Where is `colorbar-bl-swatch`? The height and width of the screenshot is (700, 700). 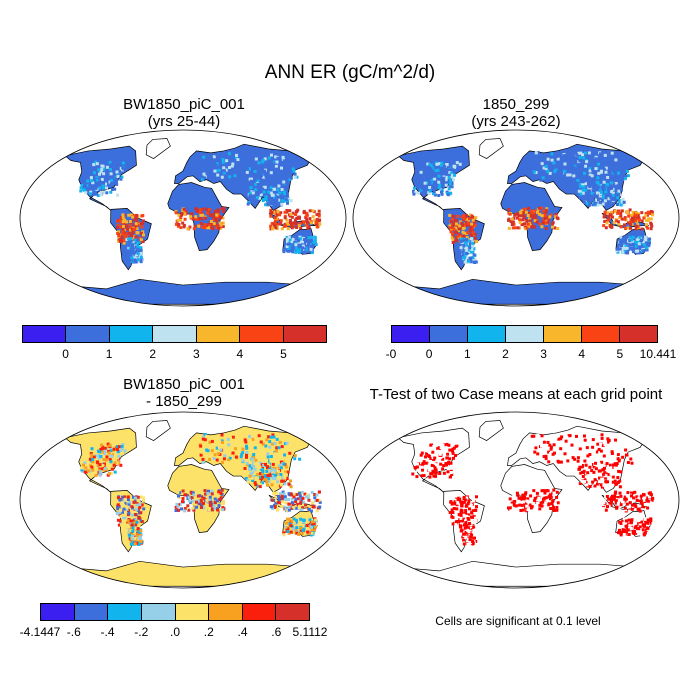 colorbar-bl-swatch is located at coordinates (91, 612).